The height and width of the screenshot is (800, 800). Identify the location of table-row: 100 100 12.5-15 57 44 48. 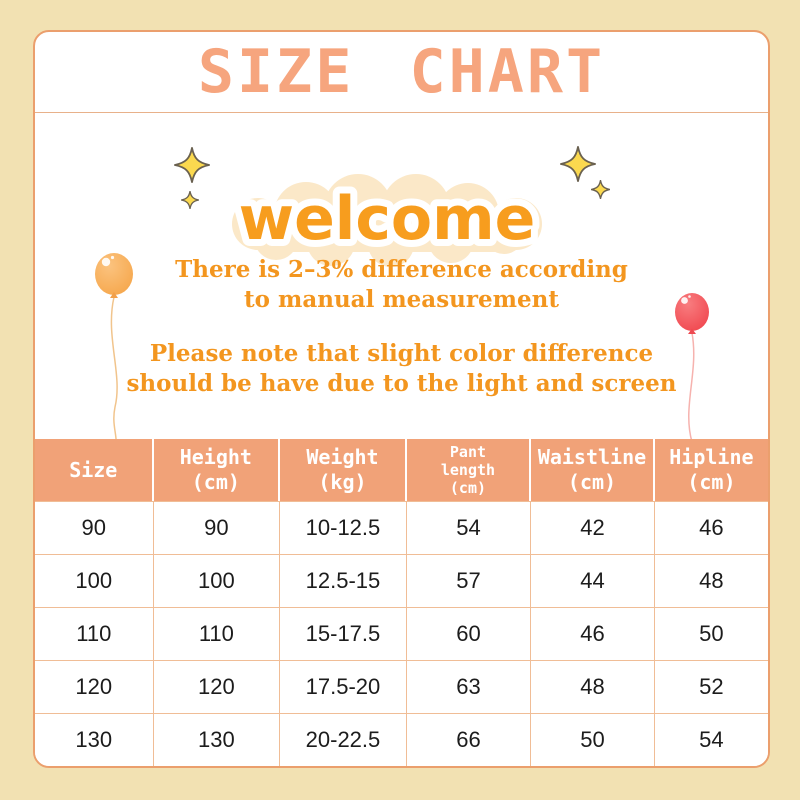
(401, 580).